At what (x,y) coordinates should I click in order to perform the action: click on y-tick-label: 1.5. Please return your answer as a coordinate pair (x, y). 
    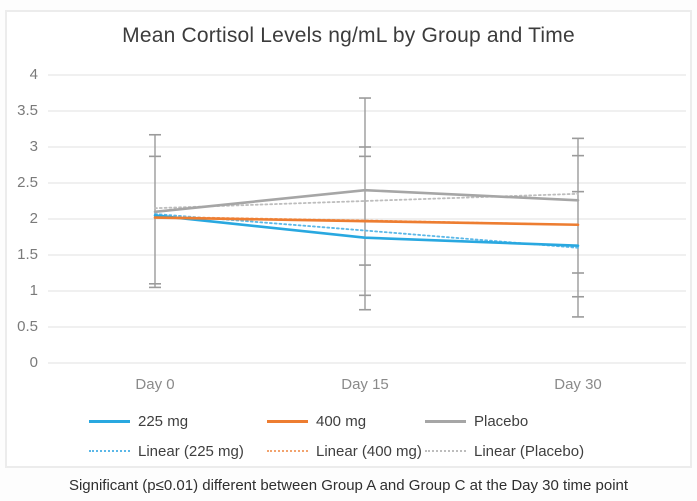
    Looking at the image, I should click on (27, 254).